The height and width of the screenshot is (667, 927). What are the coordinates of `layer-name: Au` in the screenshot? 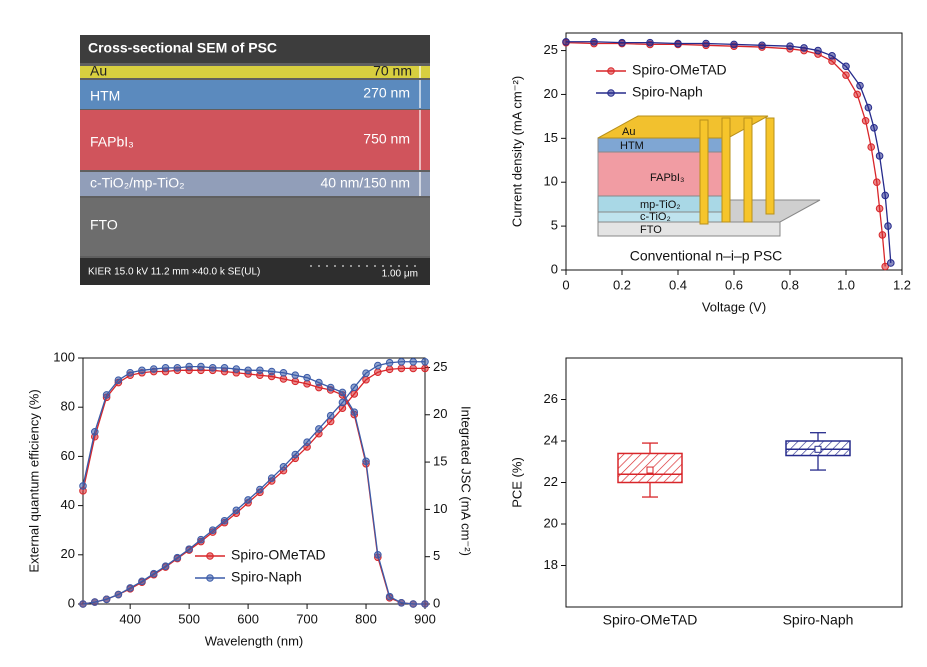 It's located at (98, 71).